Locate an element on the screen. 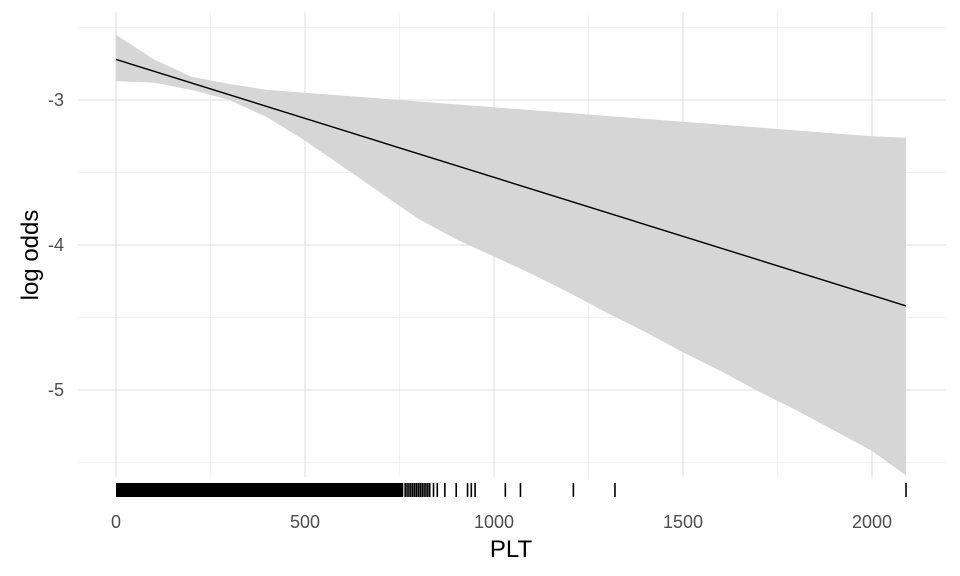  y-tick-label: -3 is located at coordinates (56, 100).